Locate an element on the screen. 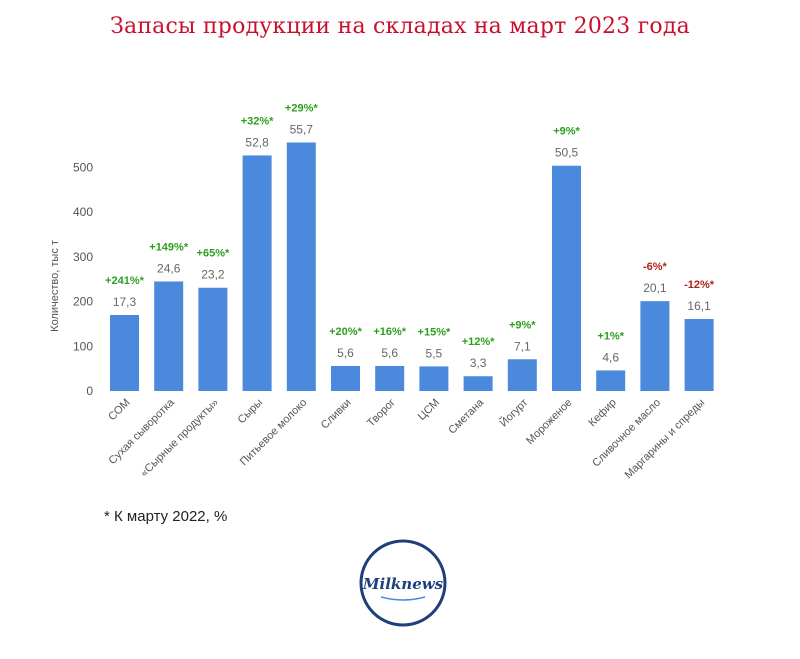 The height and width of the screenshot is (659, 800). value-label: 24,6 is located at coordinates (169, 268).